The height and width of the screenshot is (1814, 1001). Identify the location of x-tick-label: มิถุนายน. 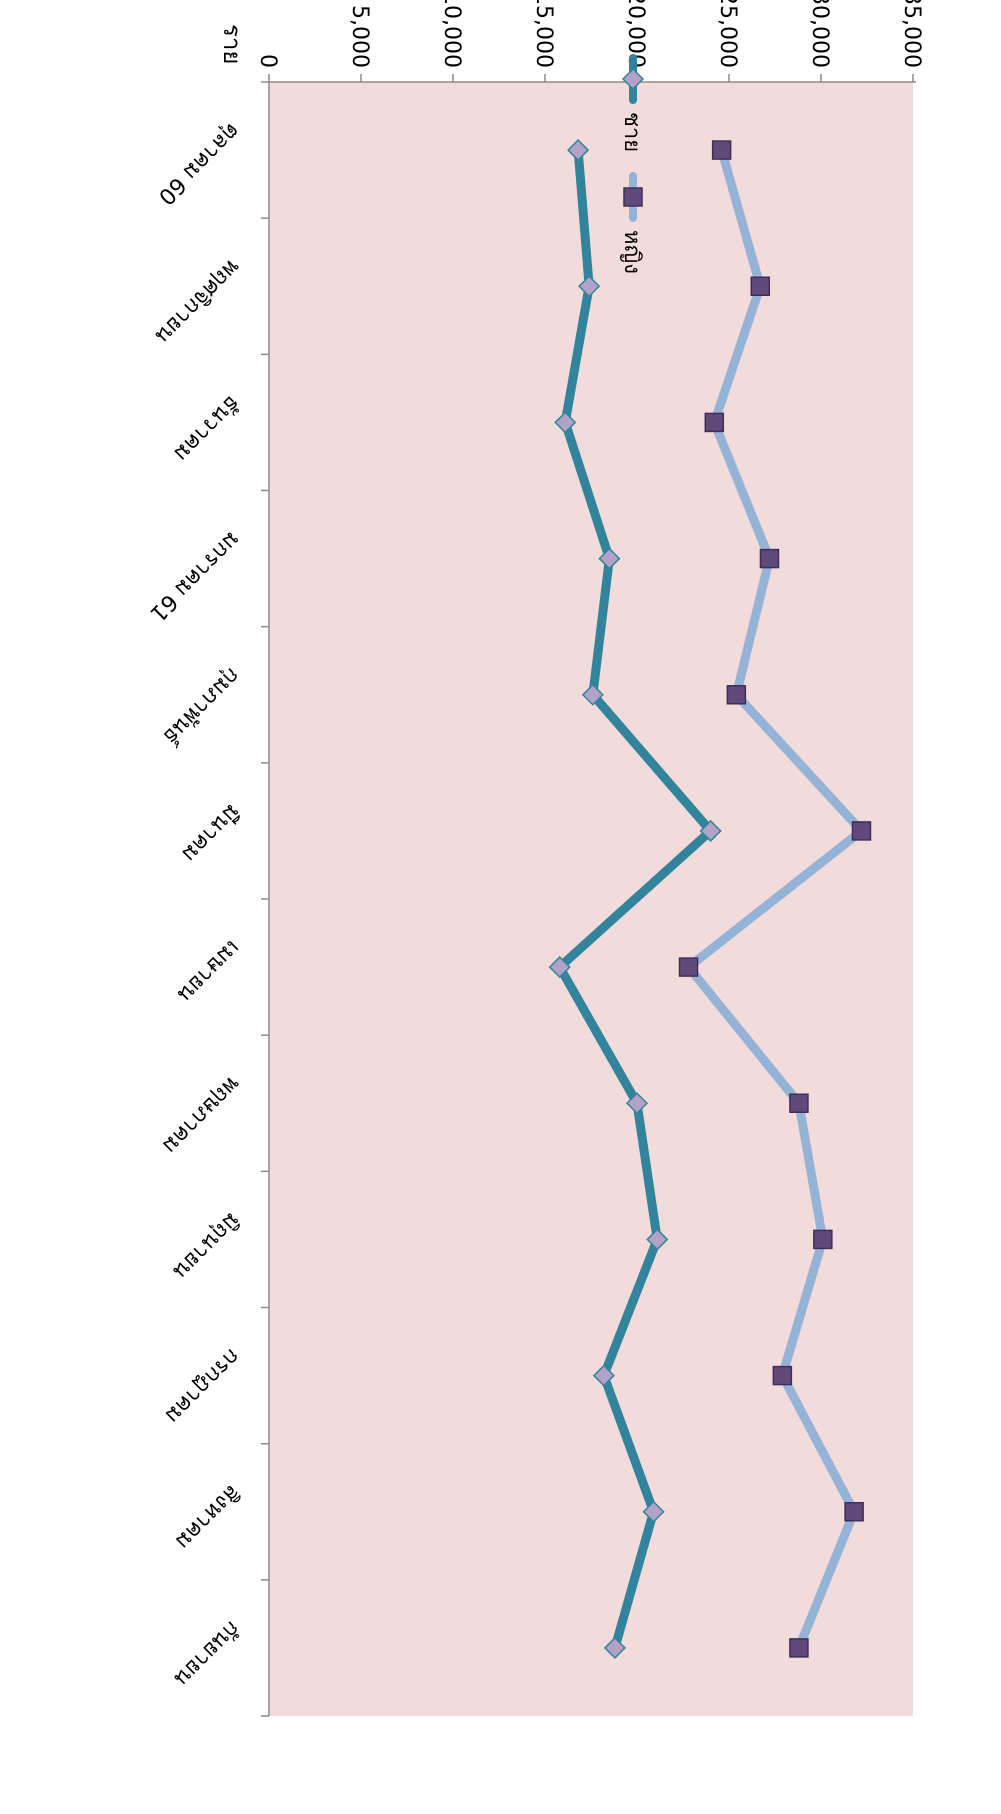
(206, 1245).